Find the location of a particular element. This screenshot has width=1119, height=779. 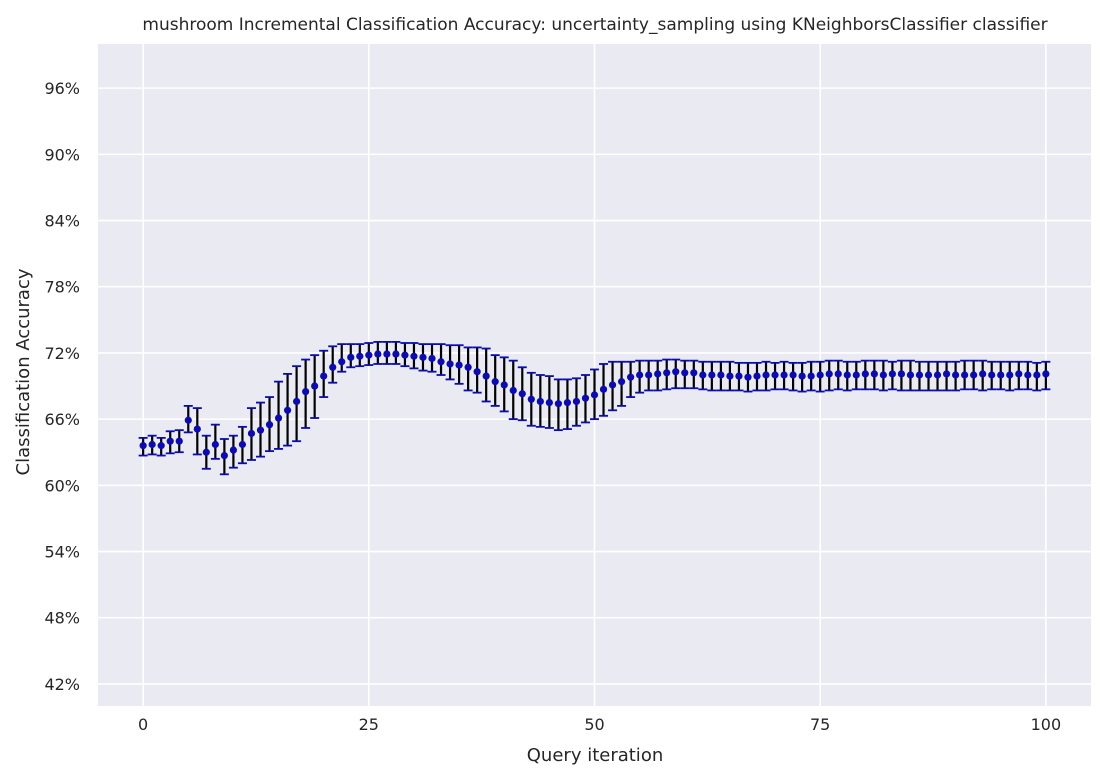

y-tick-label: 90% is located at coordinates (62, 154).